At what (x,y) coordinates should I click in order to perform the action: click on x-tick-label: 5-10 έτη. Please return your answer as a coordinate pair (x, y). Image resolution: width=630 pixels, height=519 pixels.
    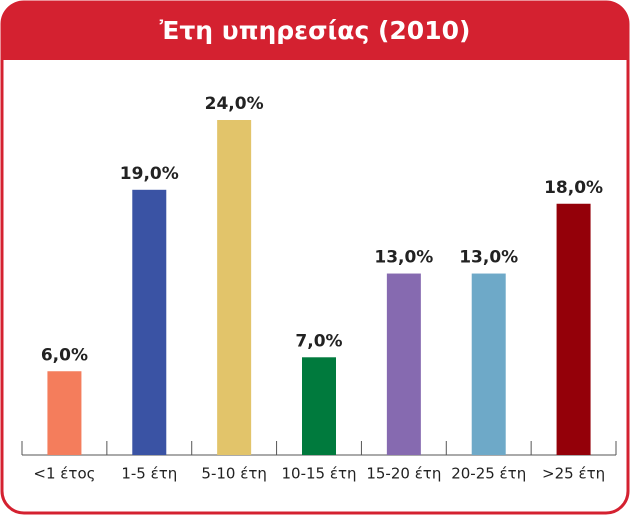
    Looking at the image, I should click on (233, 474).